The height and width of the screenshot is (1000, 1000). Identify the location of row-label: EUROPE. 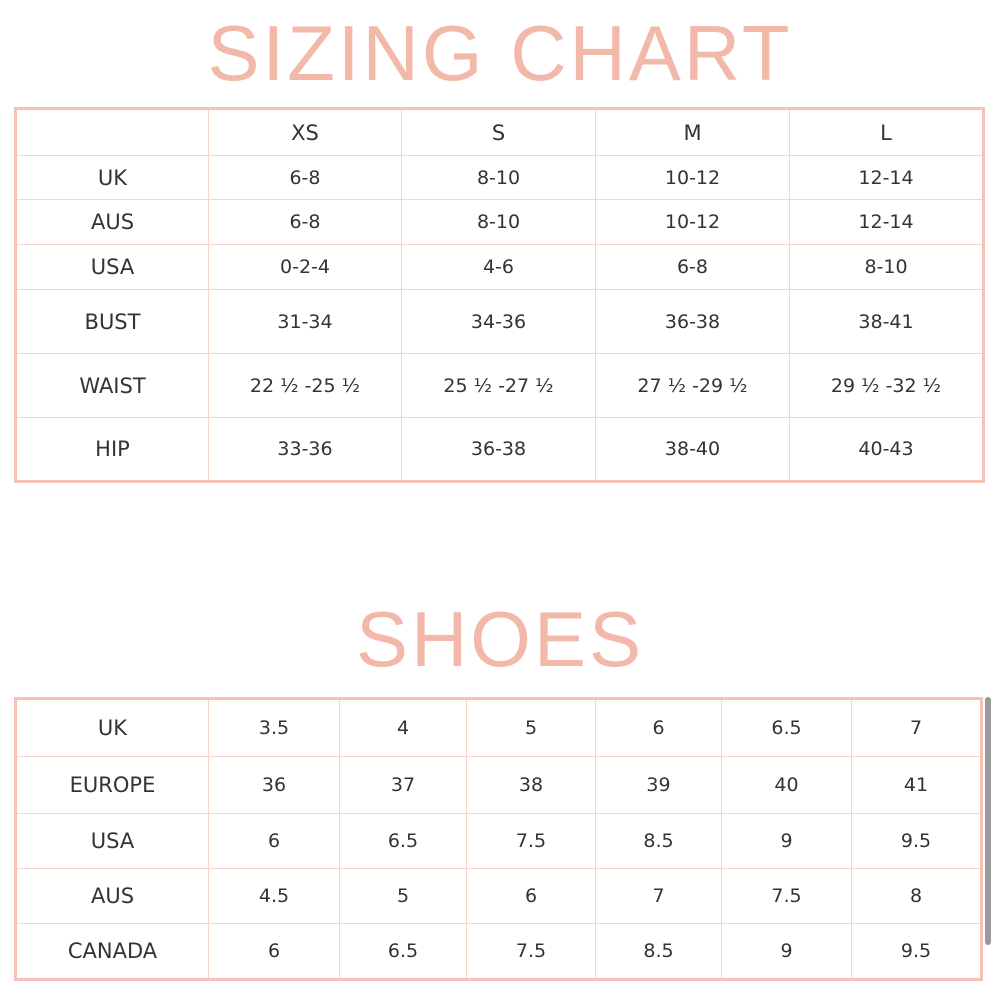
(112, 785).